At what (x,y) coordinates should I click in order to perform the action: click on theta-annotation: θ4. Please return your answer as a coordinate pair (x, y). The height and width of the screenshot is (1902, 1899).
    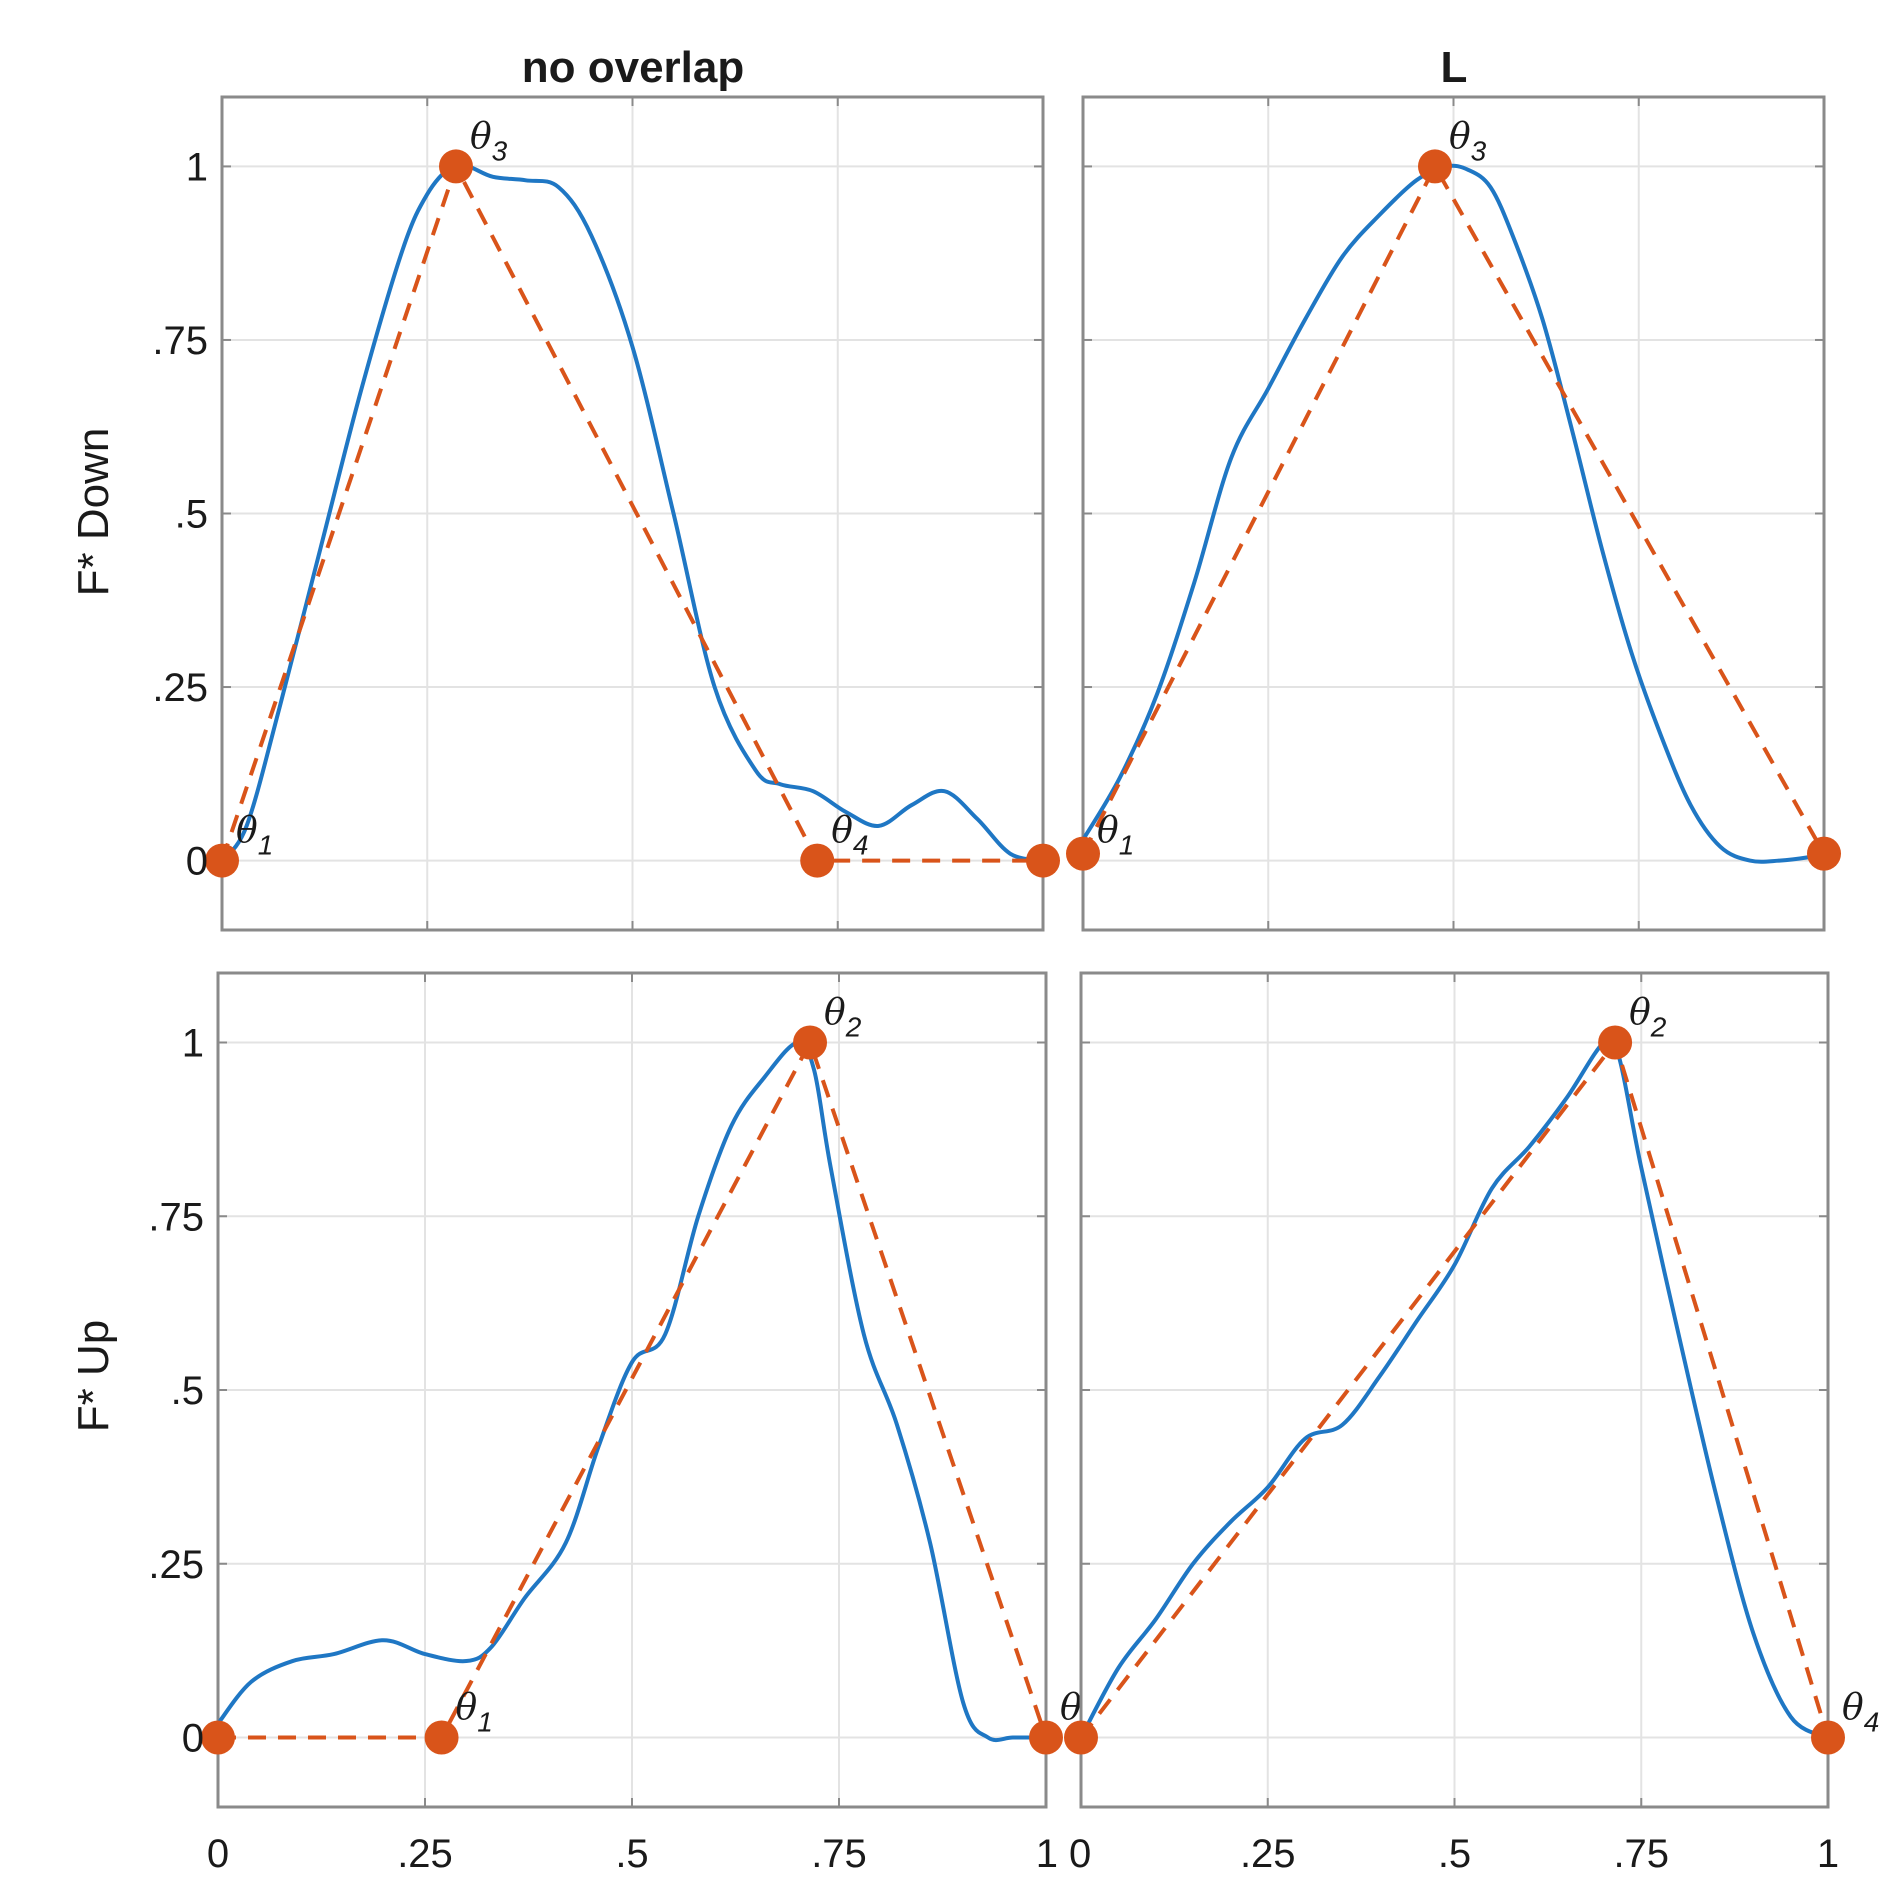
    Looking at the image, I should click on (1860, 1713).